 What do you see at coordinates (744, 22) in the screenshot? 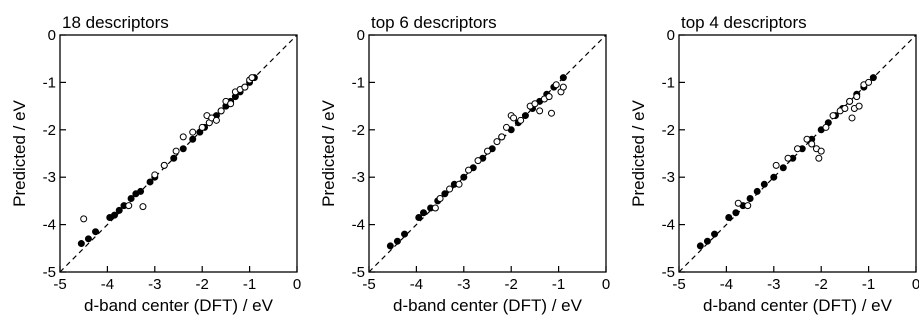
I see `chart-title: top 4 descriptors` at bounding box center [744, 22].